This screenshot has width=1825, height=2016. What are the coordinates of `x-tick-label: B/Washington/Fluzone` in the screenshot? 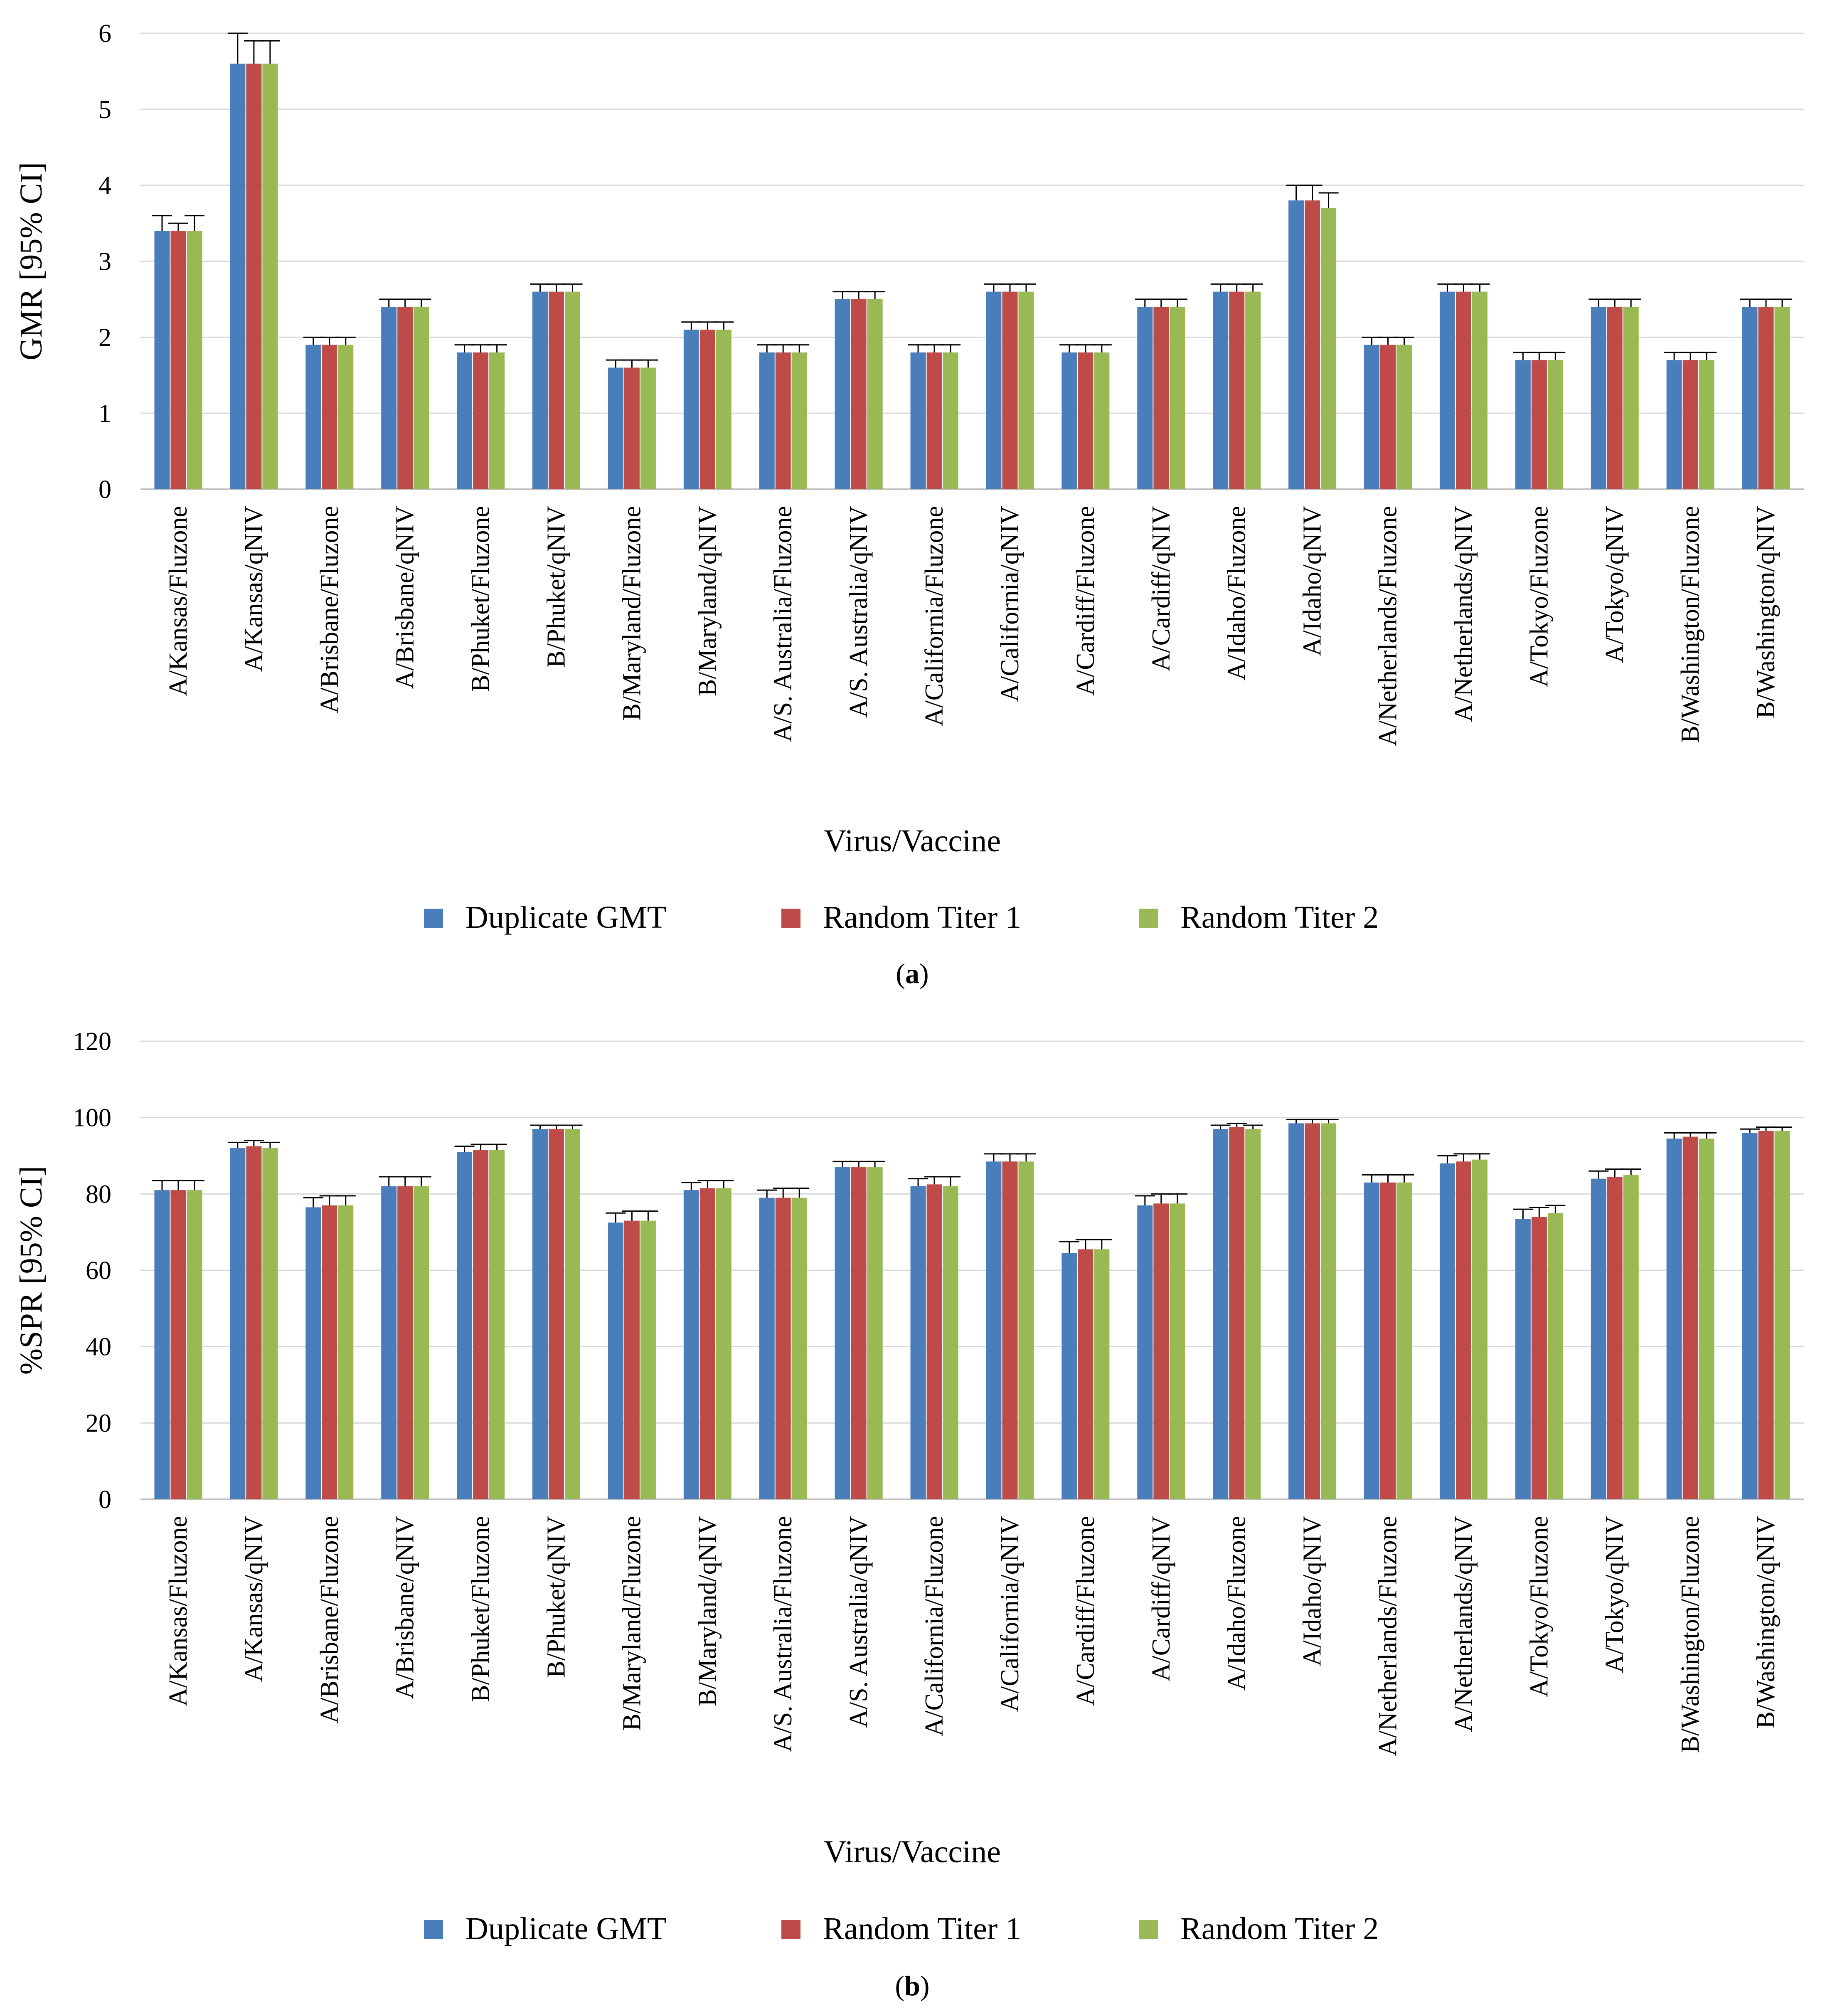 It's located at (1690, 1635).